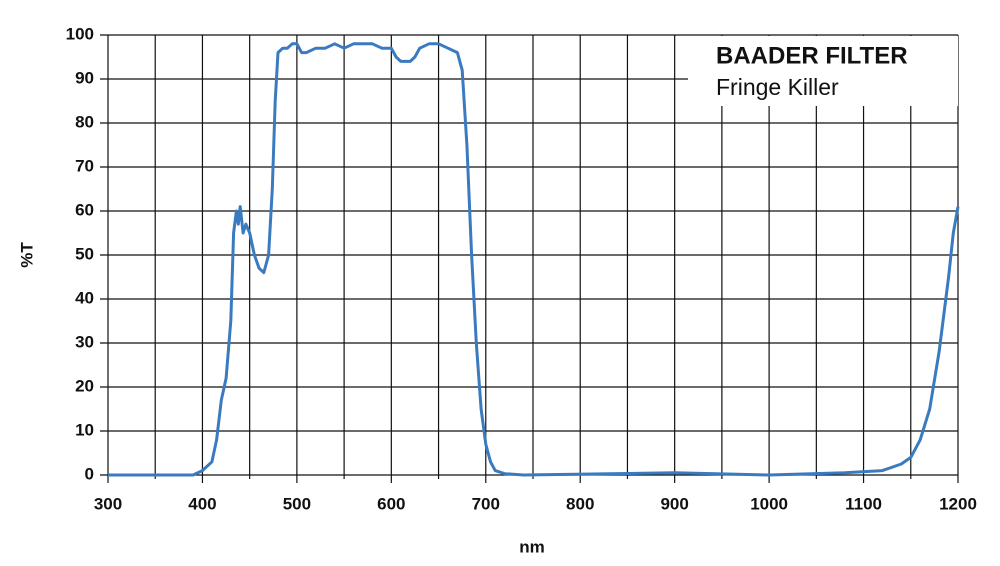 The height and width of the screenshot is (566, 1000). Describe the element at coordinates (84, 253) in the screenshot. I see `y-tick-label: 50` at that location.